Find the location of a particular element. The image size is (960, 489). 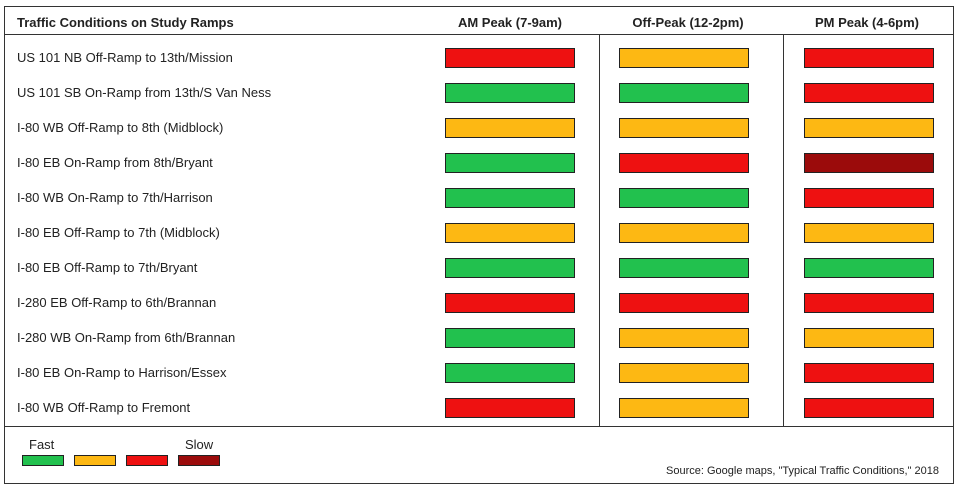

row-label: I-80 EB Off-Ramp to 7th/Bryant is located at coordinates (107, 267).